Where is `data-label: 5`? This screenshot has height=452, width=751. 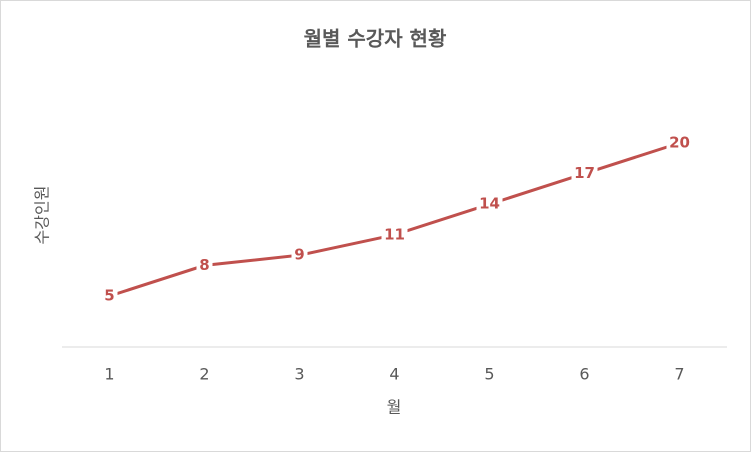 data-label: 5 is located at coordinates (109, 296).